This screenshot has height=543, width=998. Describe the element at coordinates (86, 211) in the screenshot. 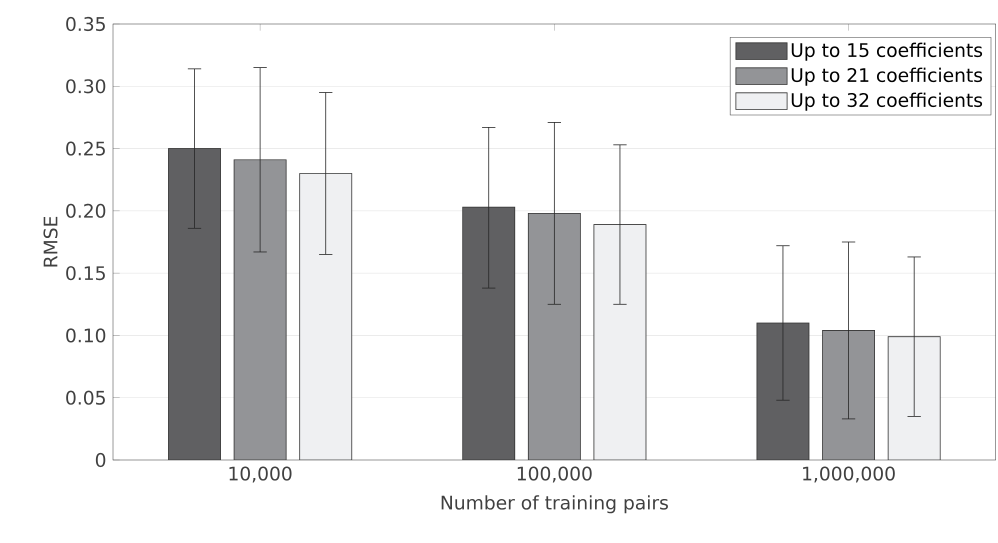

I see `y-tick-label: 0.20` at that location.